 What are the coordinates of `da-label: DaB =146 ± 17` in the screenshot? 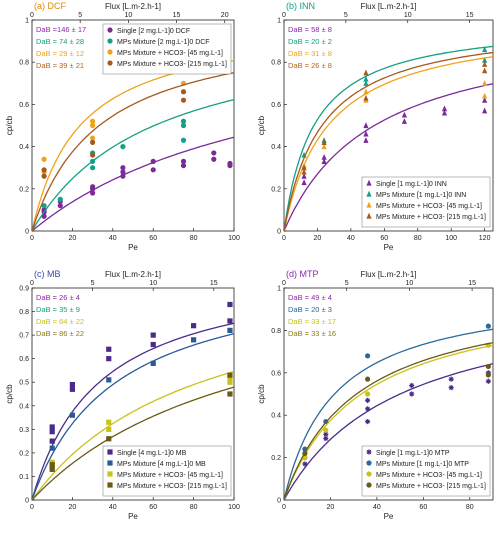 It's located at (61, 29).